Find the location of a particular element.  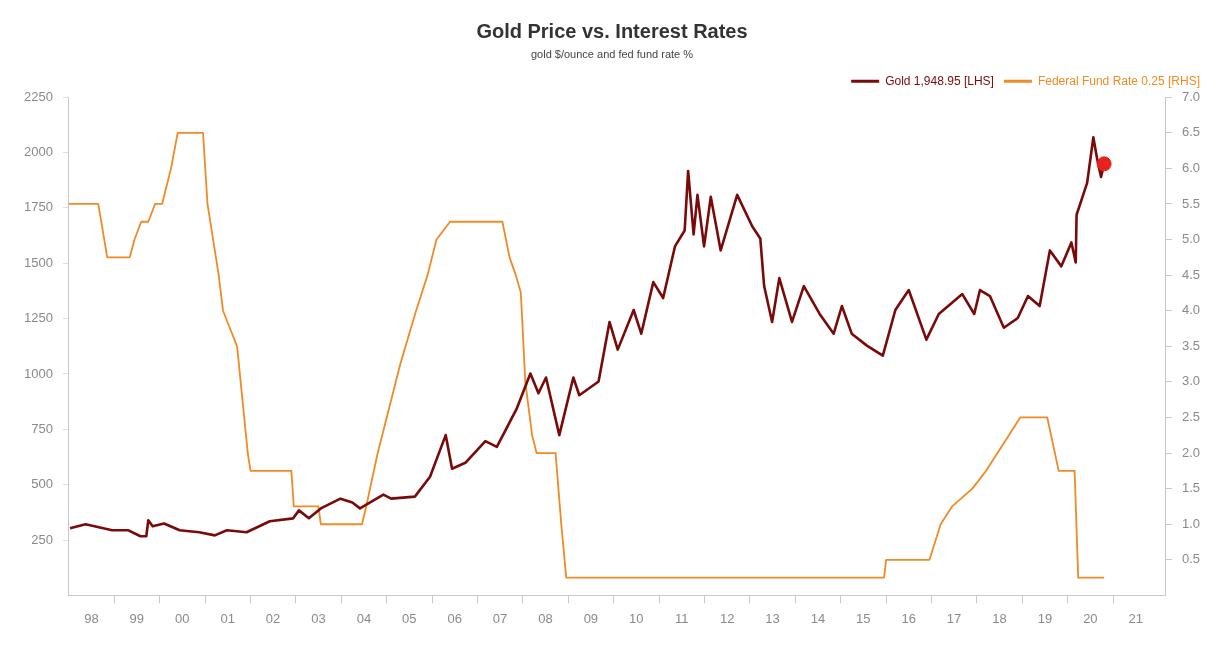

x-tick-label: 13 is located at coordinates (772, 618).